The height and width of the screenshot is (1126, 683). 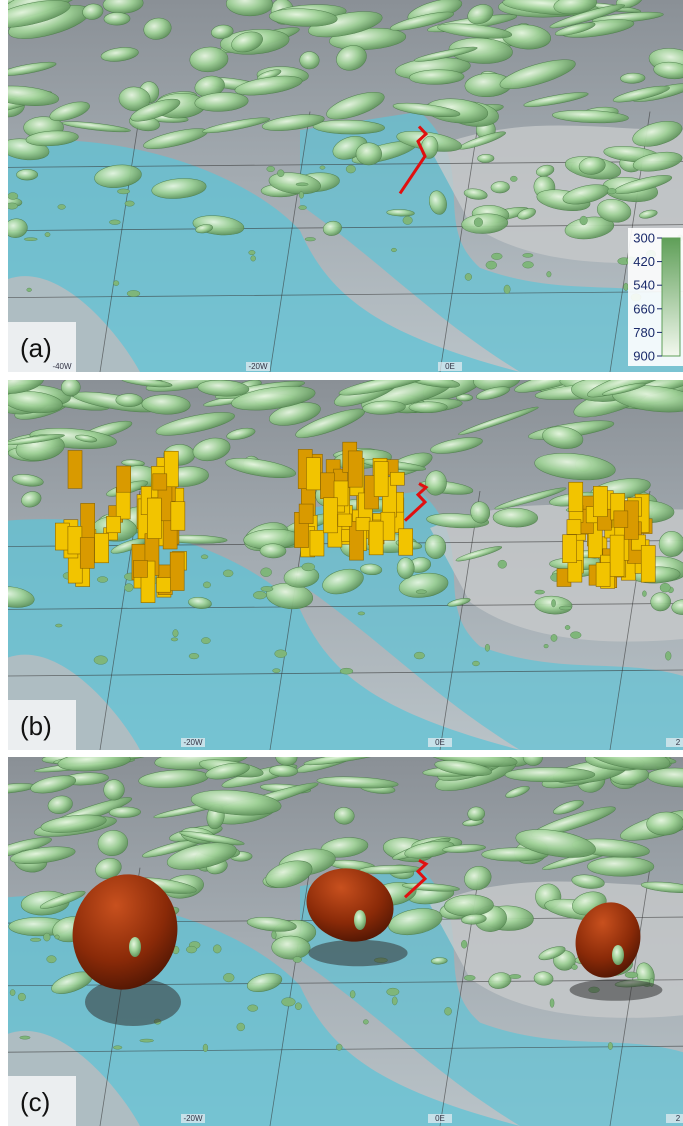 I want to click on colorbar-tick-label: 300, so click(x=644, y=238).